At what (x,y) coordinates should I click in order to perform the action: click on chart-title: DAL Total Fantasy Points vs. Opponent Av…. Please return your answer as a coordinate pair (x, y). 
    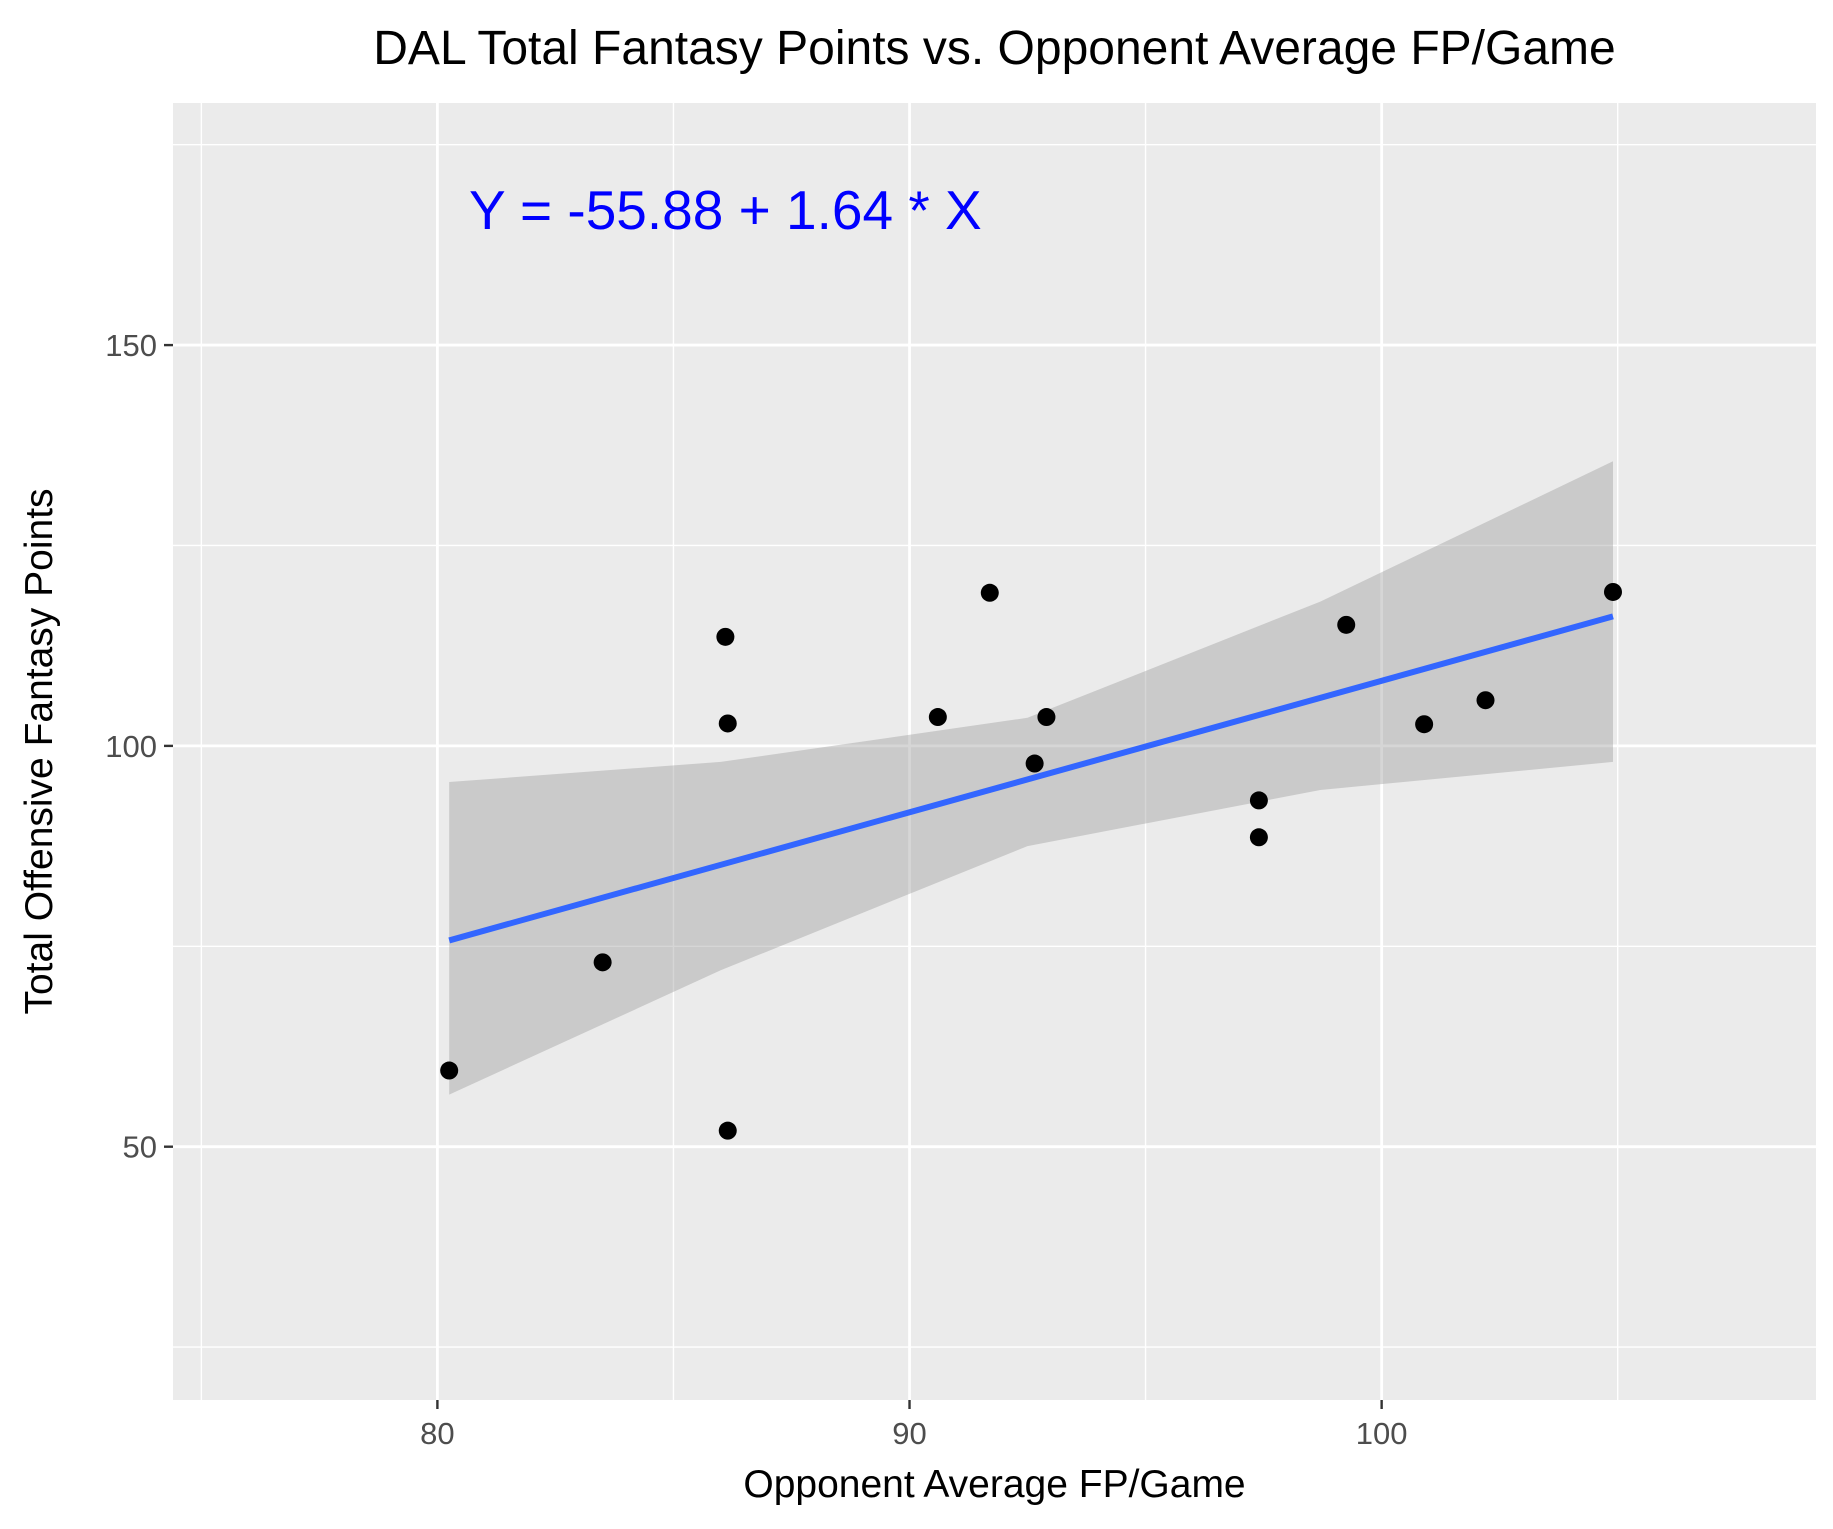
    Looking at the image, I should click on (994, 48).